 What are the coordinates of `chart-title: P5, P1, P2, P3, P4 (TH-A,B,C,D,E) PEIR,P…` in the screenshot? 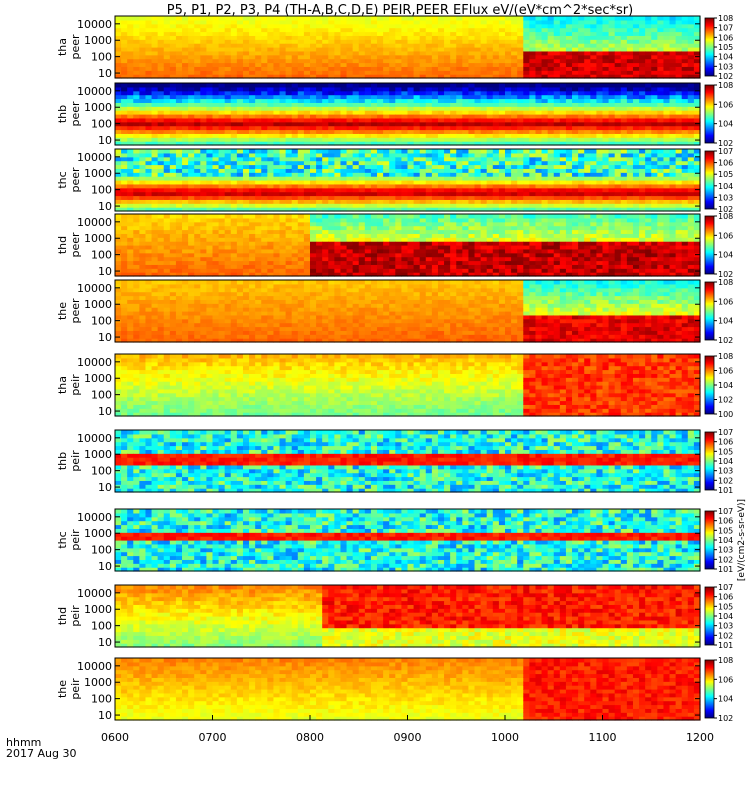 It's located at (400, 10).